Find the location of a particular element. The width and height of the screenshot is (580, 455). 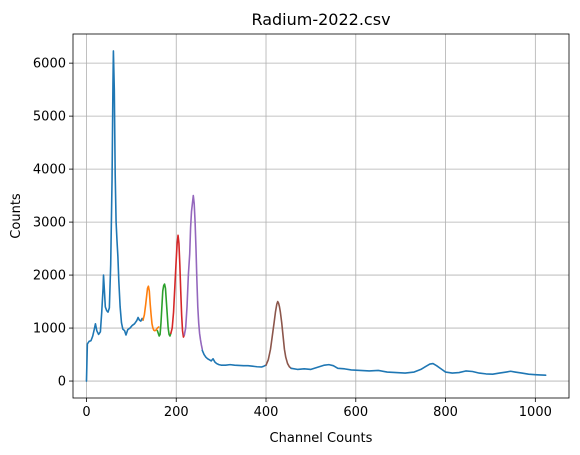

x-tick-label: 200 is located at coordinates (176, 412).